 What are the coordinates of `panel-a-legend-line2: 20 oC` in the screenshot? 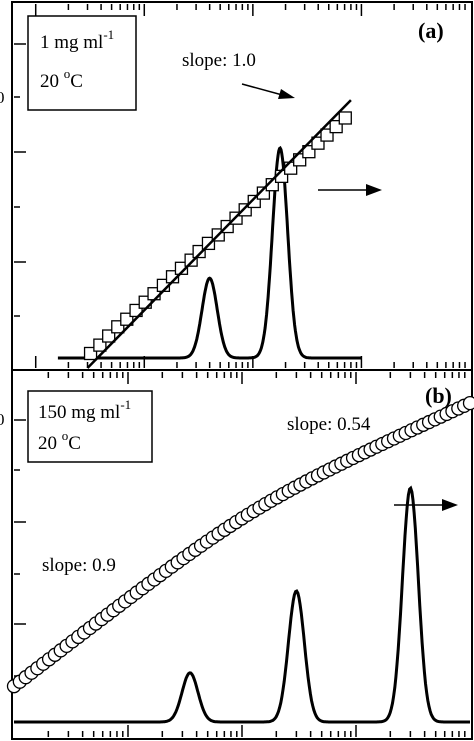 It's located at (61, 79).